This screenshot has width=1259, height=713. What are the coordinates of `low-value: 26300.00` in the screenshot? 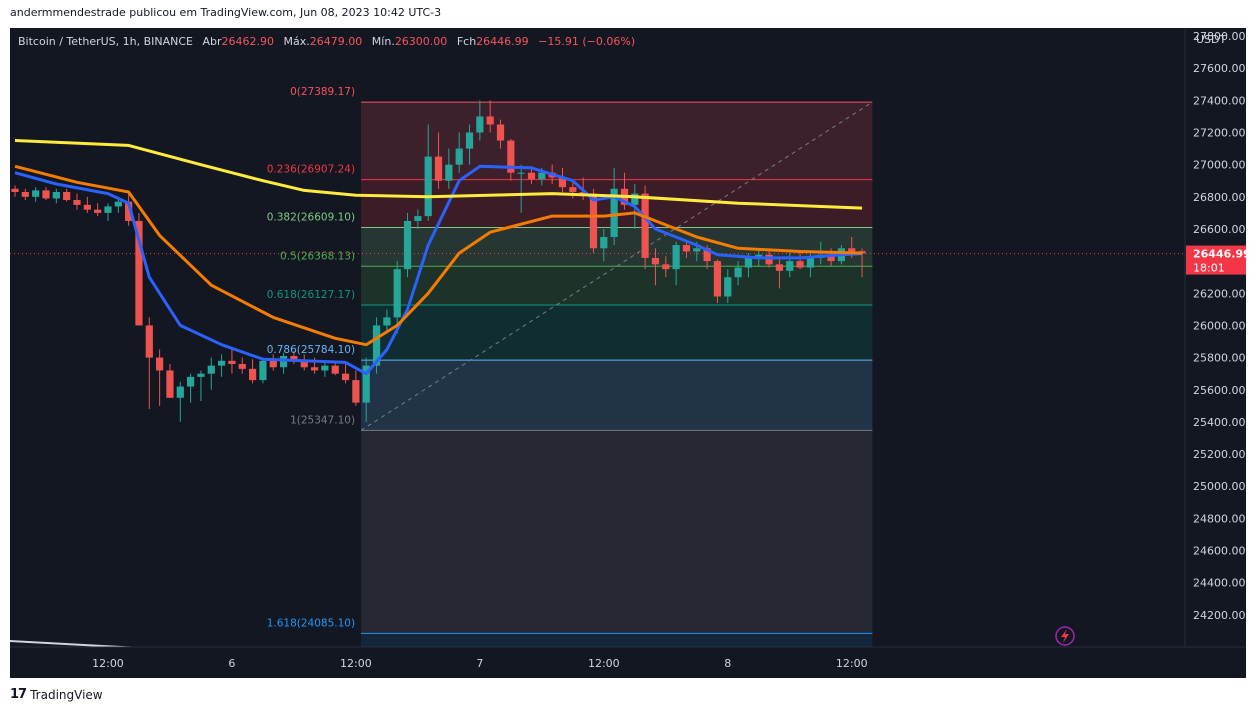 It's located at (421, 41).